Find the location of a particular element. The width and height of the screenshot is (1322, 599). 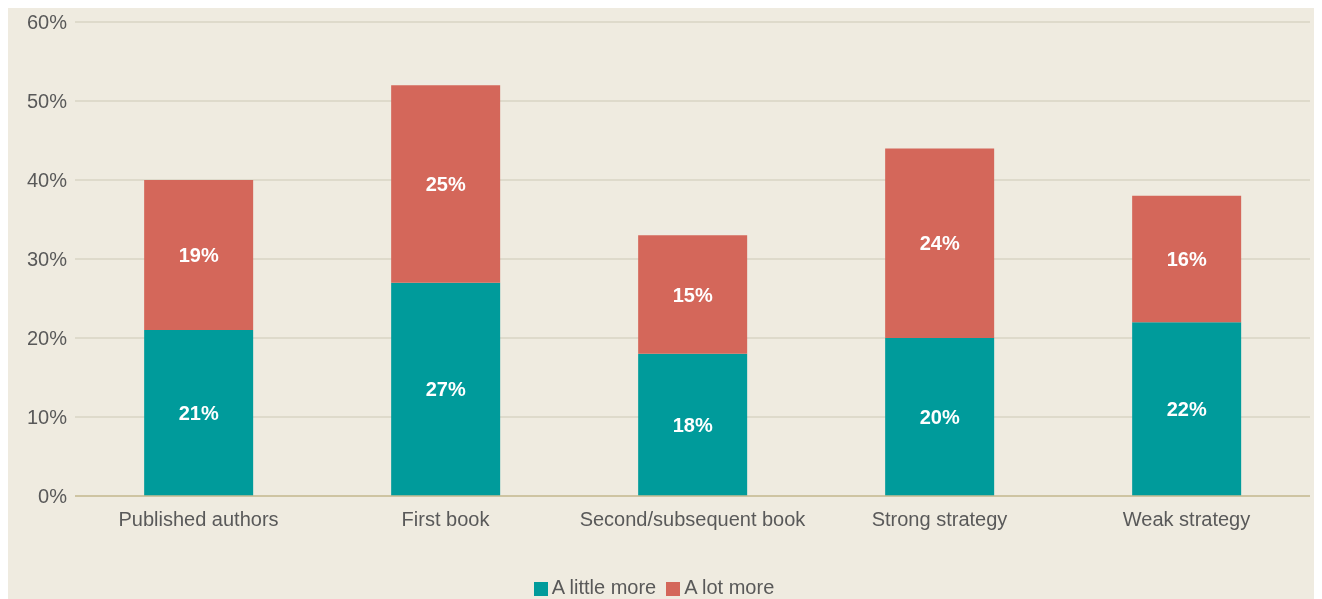

data-label: 22% is located at coordinates (1186, 409).